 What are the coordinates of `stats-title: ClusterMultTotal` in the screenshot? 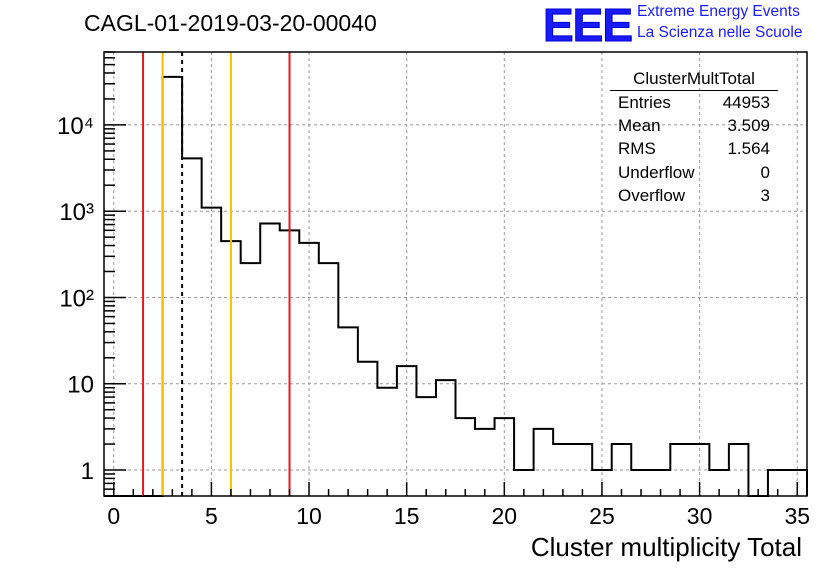 It's located at (694, 79).